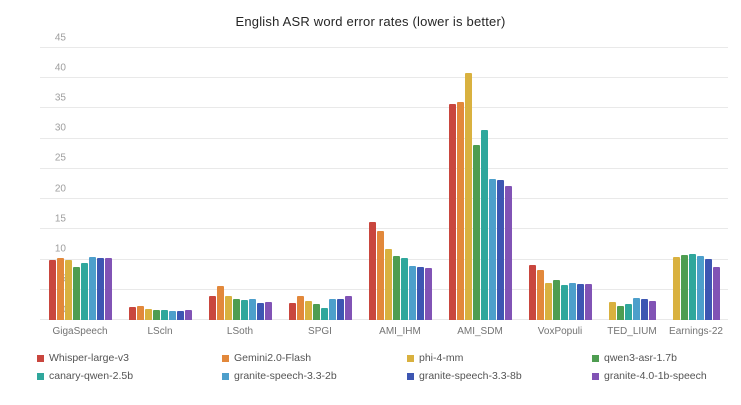 This screenshot has width=741, height=405. Describe the element at coordinates (60, 37) in the screenshot. I see `y-axis-tick-label: 45` at that location.